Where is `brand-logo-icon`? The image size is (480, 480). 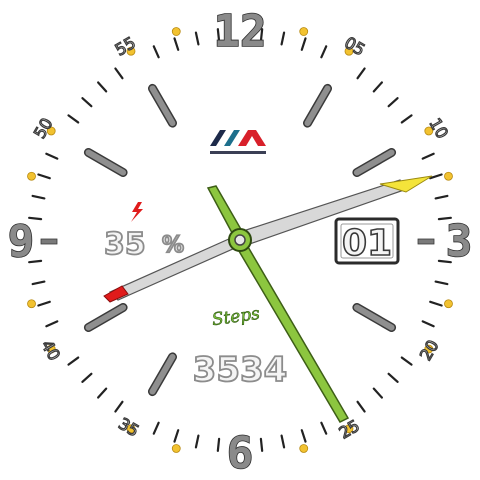
brand-logo-icon is located at coordinates (238, 142).